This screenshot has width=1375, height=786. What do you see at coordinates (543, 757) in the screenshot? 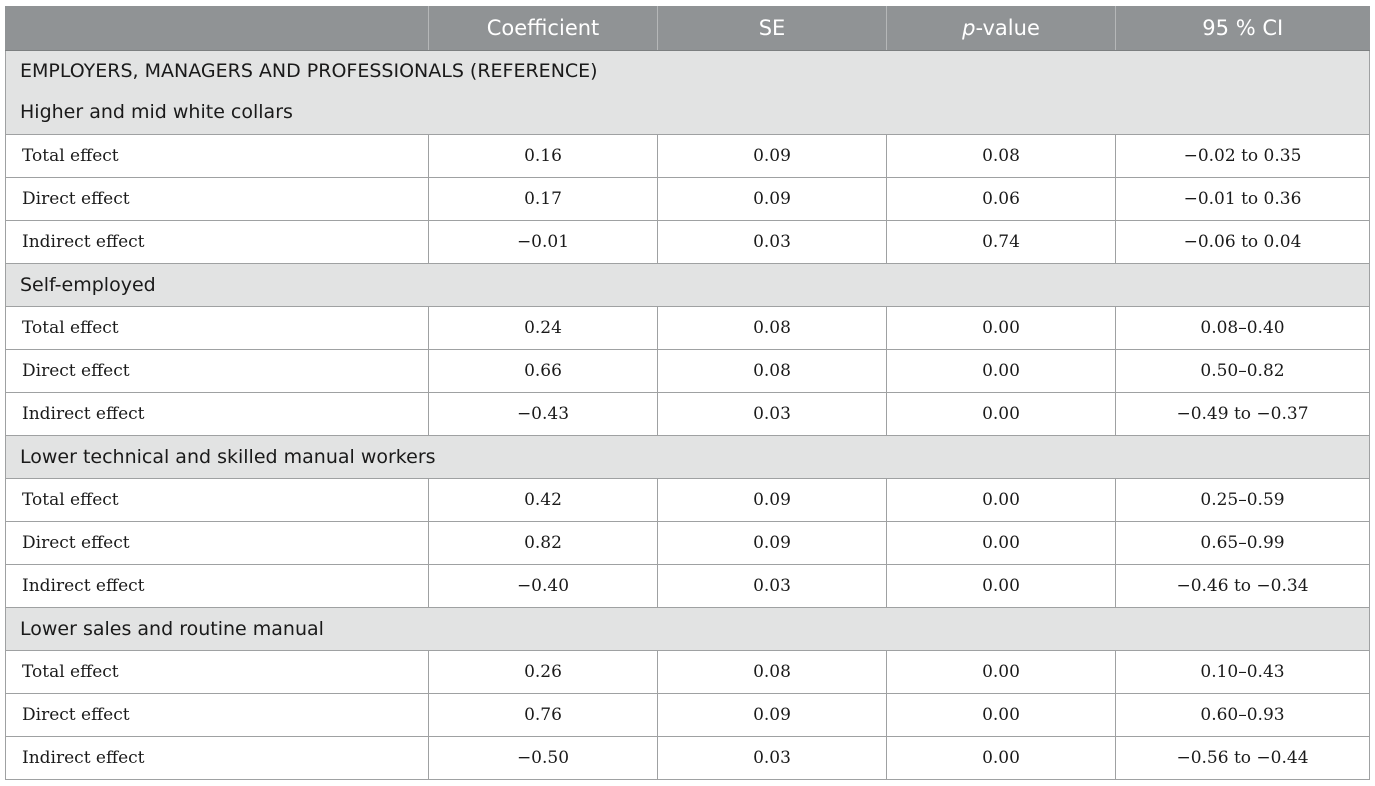
I see `coefficient-cell: −0.50` at bounding box center [543, 757].